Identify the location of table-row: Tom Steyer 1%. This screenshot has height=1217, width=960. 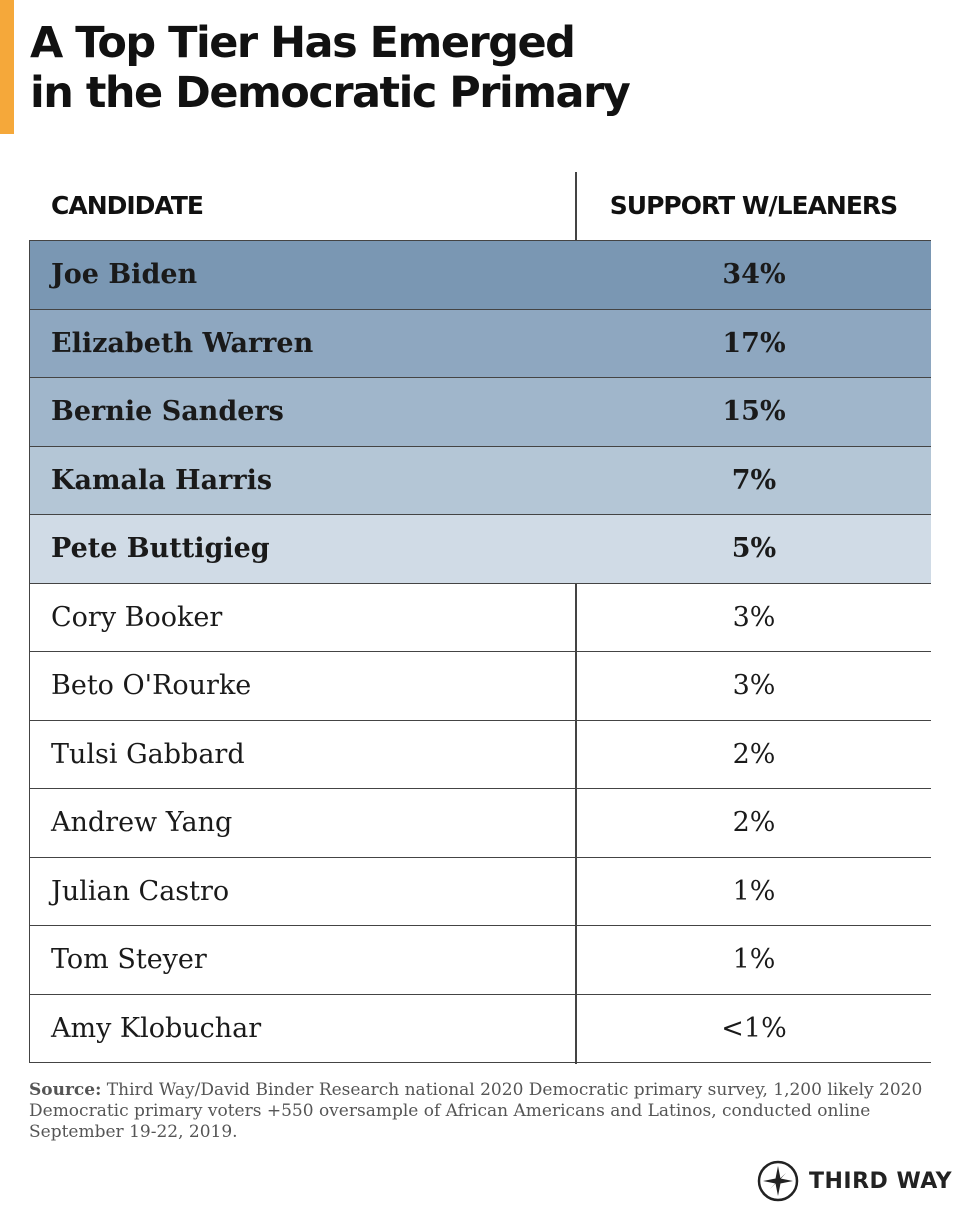
(480, 960).